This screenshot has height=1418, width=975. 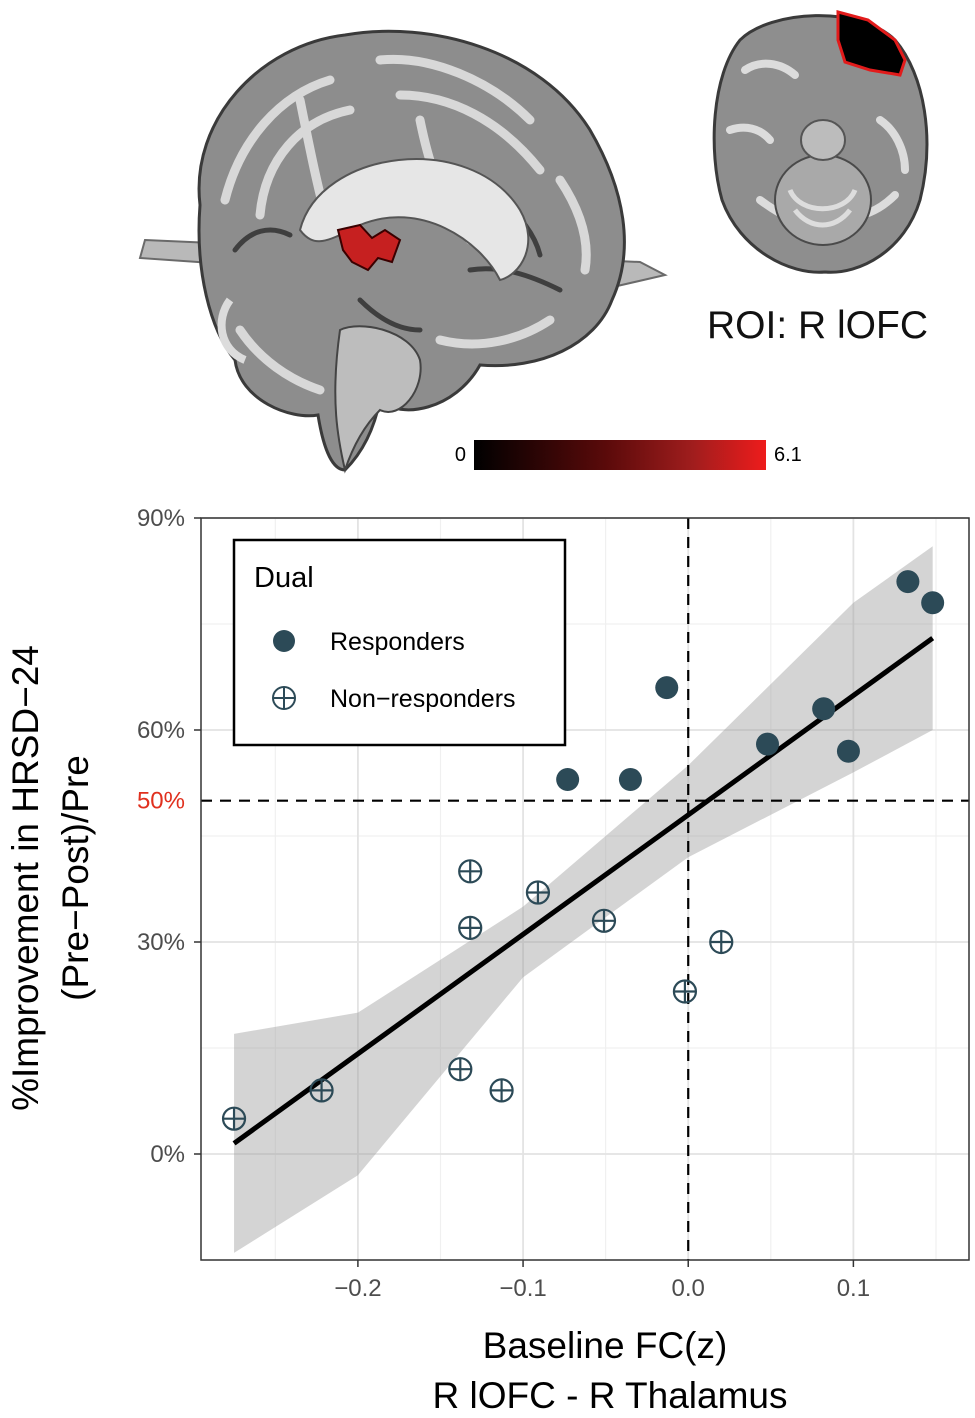 I want to click on legend-responders-marker, so click(x=284, y=641).